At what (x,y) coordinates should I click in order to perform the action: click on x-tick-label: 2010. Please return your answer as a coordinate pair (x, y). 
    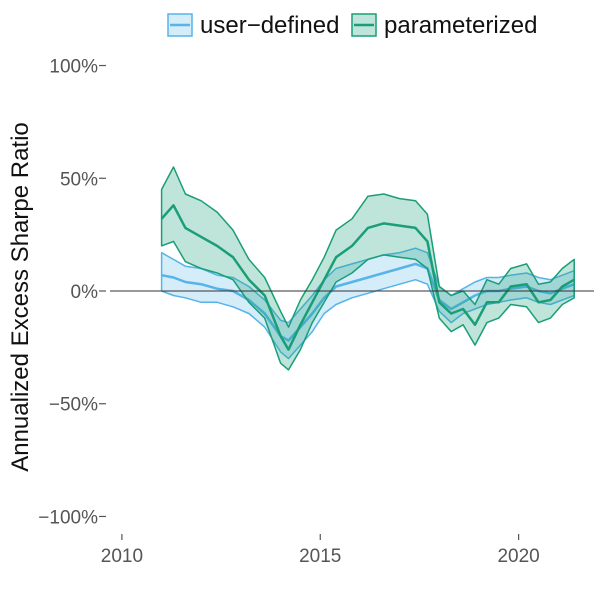
    Looking at the image, I should click on (122, 556).